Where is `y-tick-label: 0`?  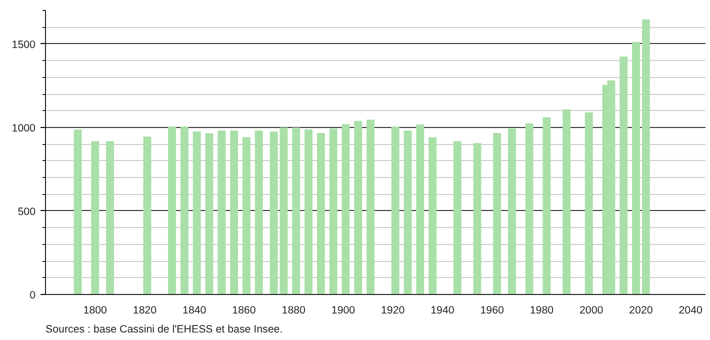 y-tick-label: 0 is located at coordinates (33, 296).